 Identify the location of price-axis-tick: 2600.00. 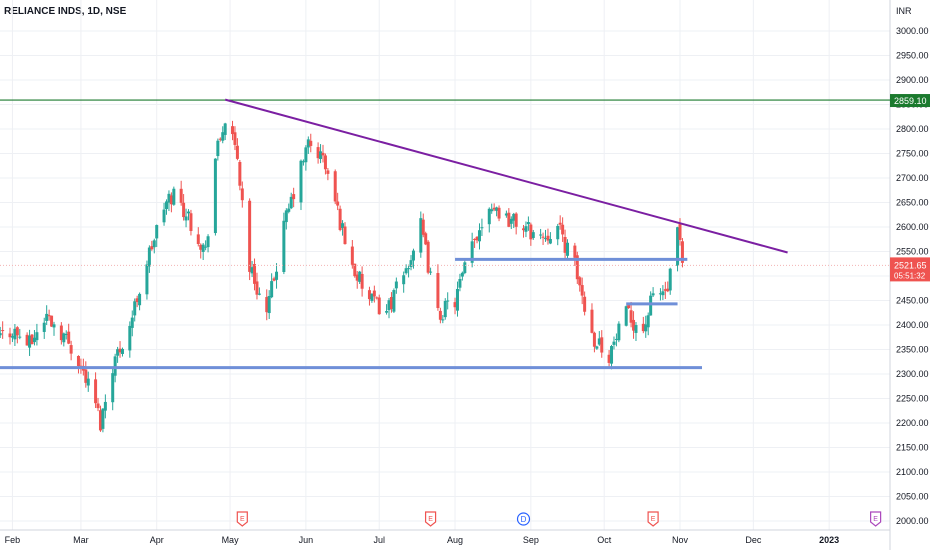
(912, 227).